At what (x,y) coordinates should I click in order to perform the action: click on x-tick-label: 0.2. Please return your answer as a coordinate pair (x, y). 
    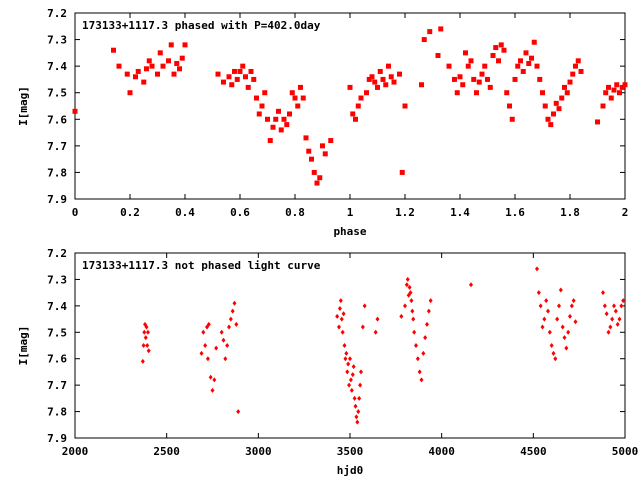
    Looking at the image, I should click on (130, 212).